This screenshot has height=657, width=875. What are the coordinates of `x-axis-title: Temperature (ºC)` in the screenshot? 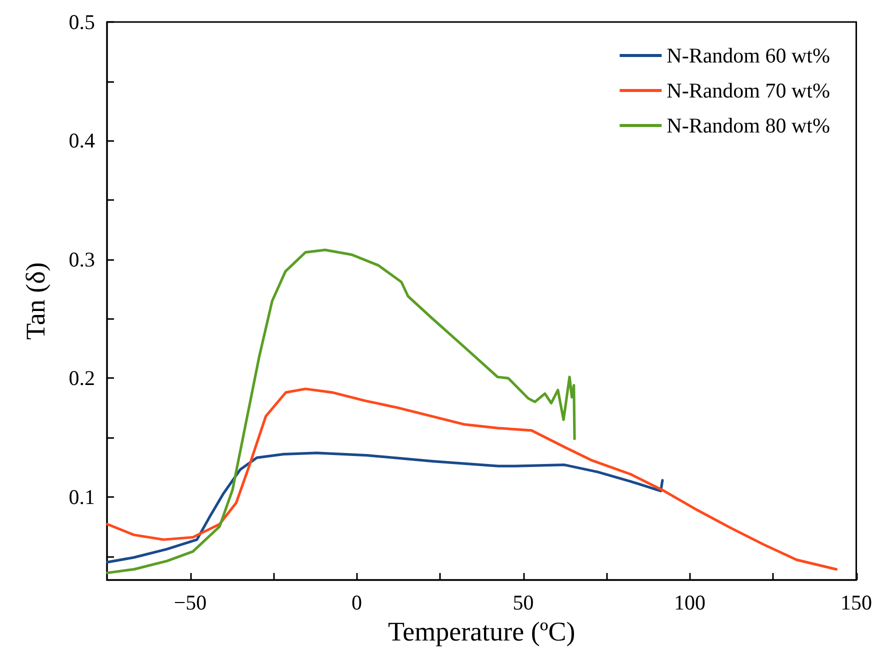 It's located at (482, 631).